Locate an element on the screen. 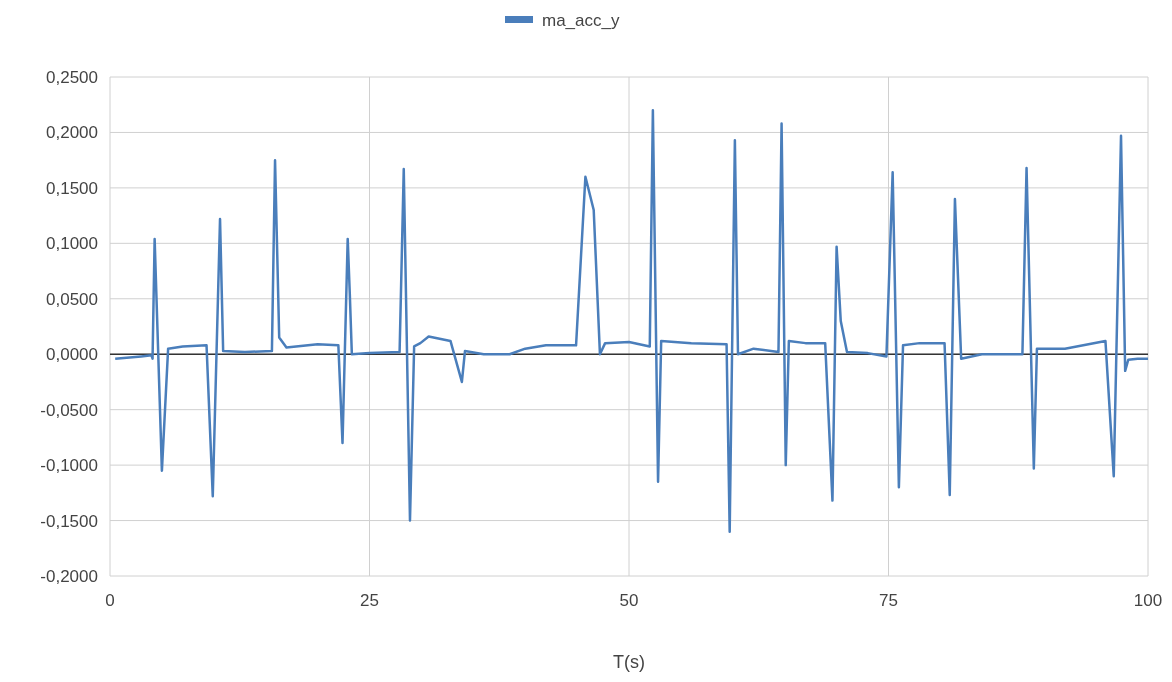 This screenshot has width=1172, height=682. y-tick-label: -0,1500 is located at coordinates (69, 521).